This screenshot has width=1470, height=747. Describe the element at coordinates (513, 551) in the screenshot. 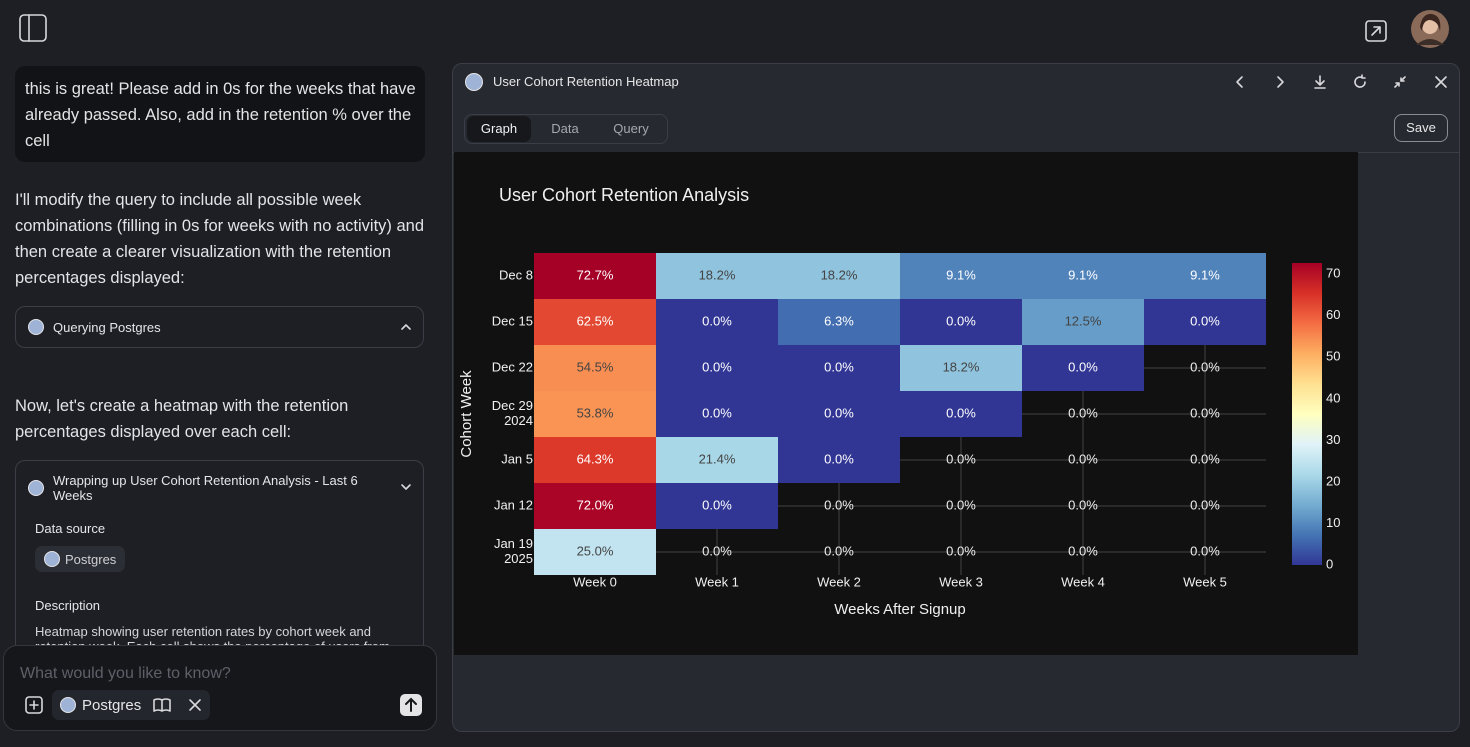

I see `y-tick-label: Jan 19 2025` at that location.